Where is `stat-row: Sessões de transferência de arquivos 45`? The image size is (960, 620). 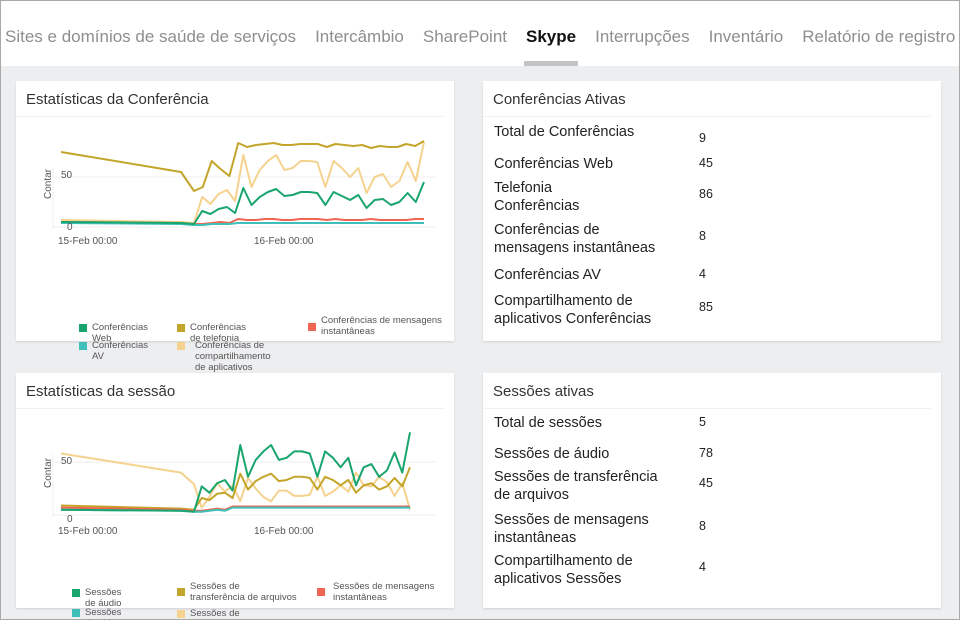
stat-row: Sessões de transferência de arquivos 45 is located at coordinates (603, 486).